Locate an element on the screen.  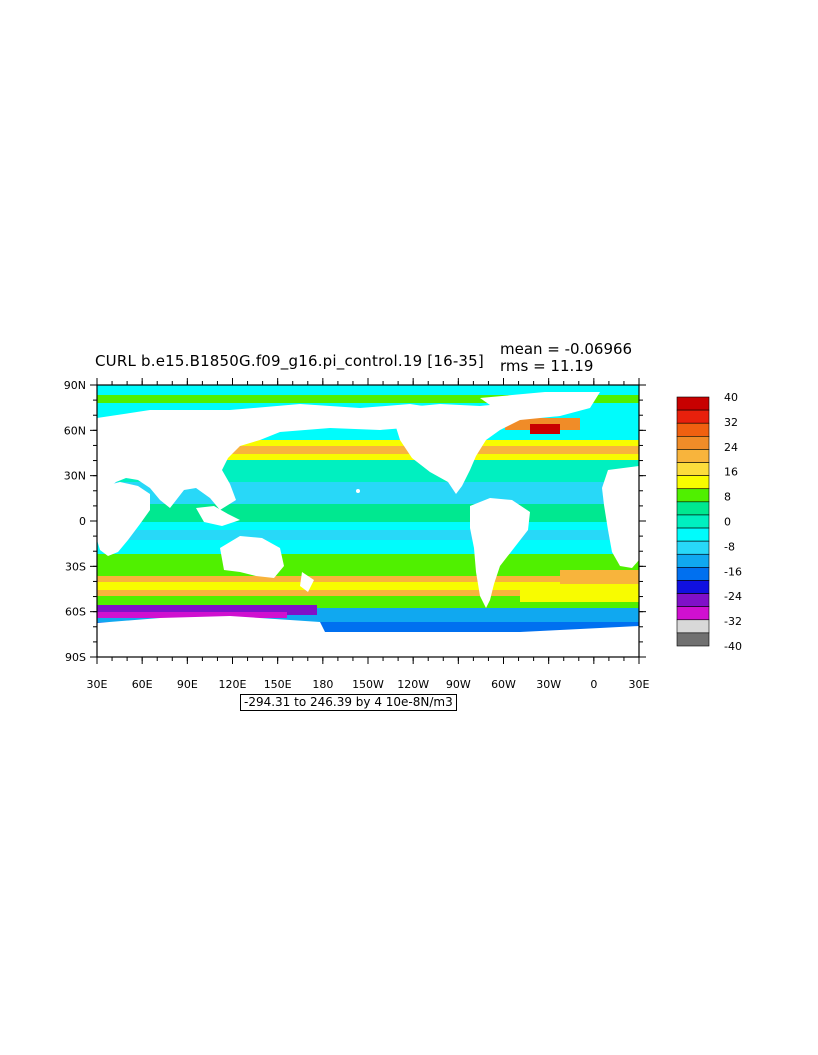
lon-label: 60E is located at coordinates (142, 684).